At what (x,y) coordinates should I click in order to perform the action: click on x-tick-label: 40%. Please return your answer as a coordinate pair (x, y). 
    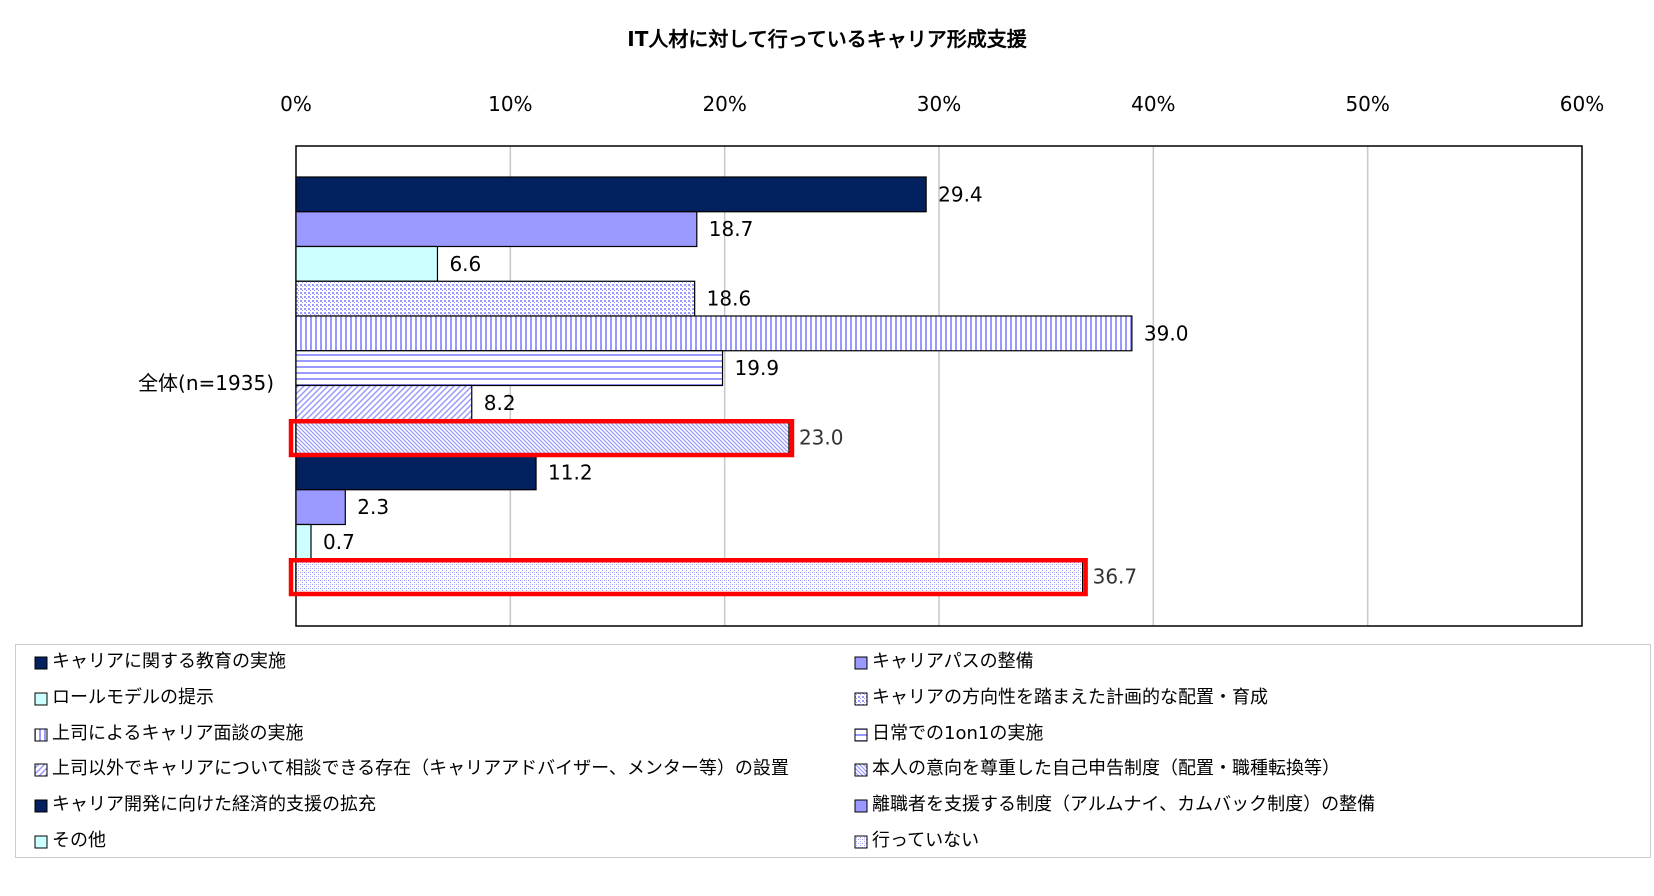
    Looking at the image, I should click on (1153, 104).